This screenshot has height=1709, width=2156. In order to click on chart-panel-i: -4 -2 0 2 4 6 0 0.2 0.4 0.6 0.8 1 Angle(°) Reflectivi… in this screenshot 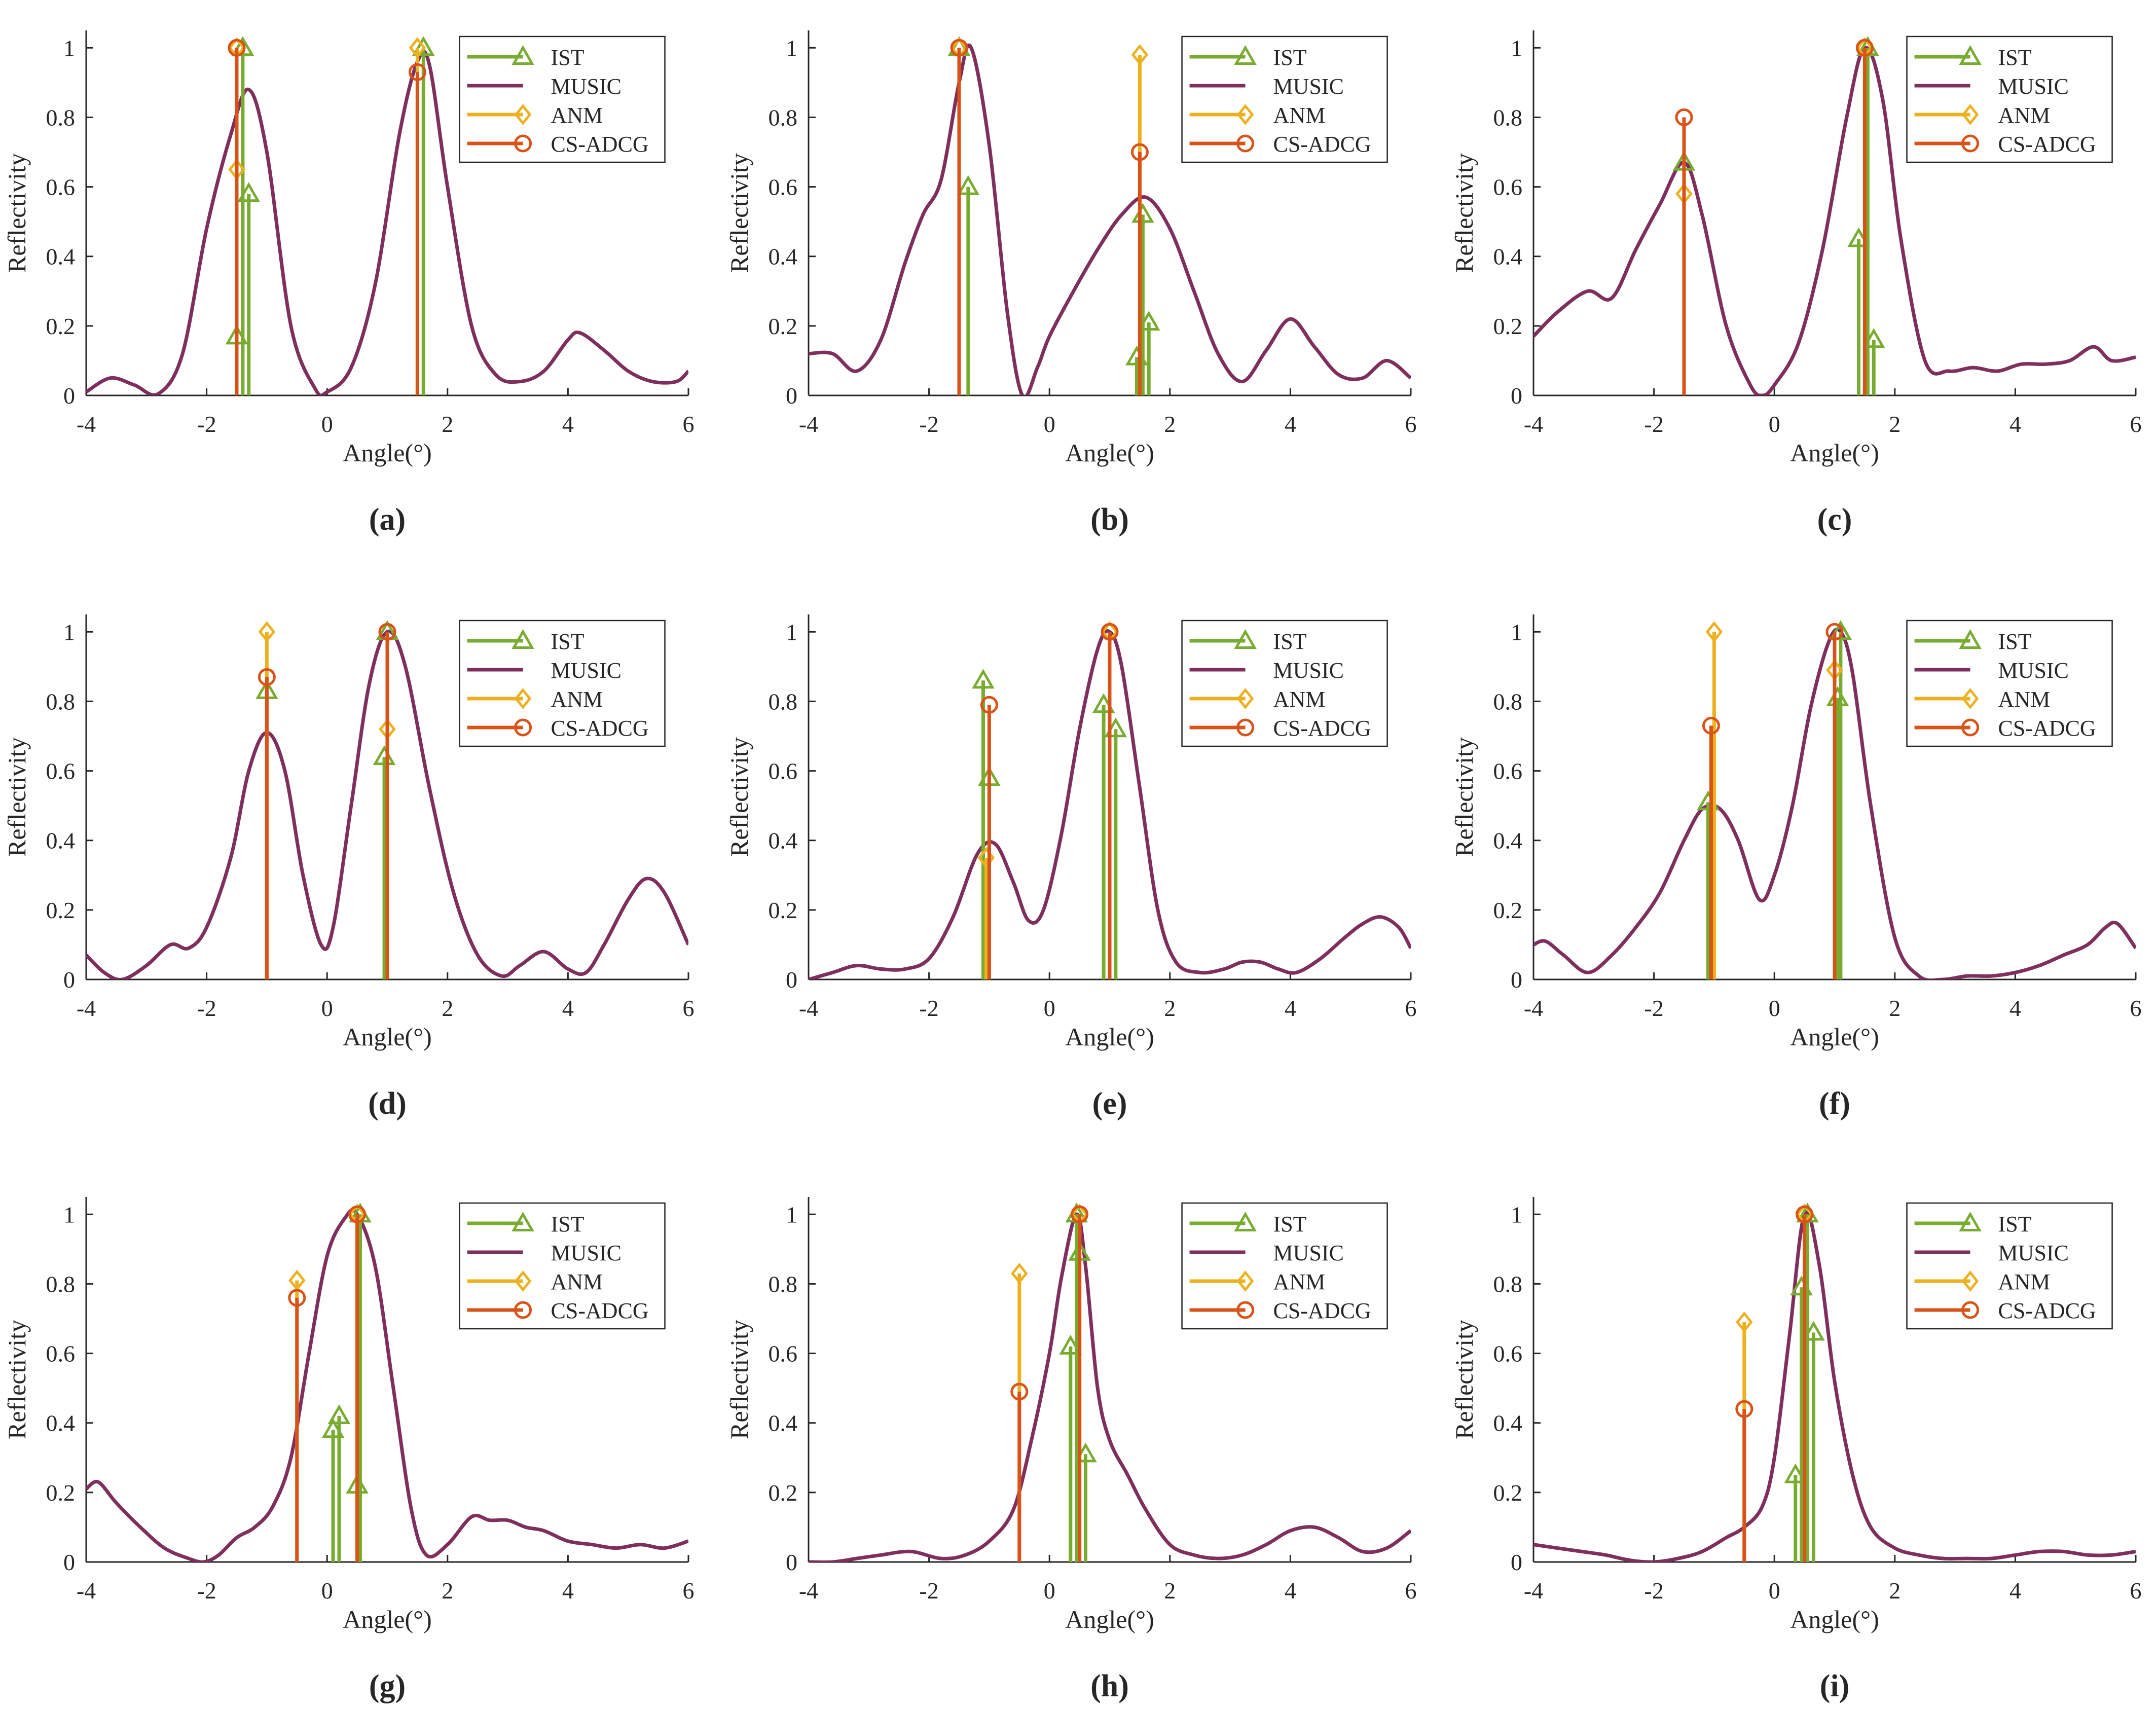, I will do `click(1796, 1450)`.